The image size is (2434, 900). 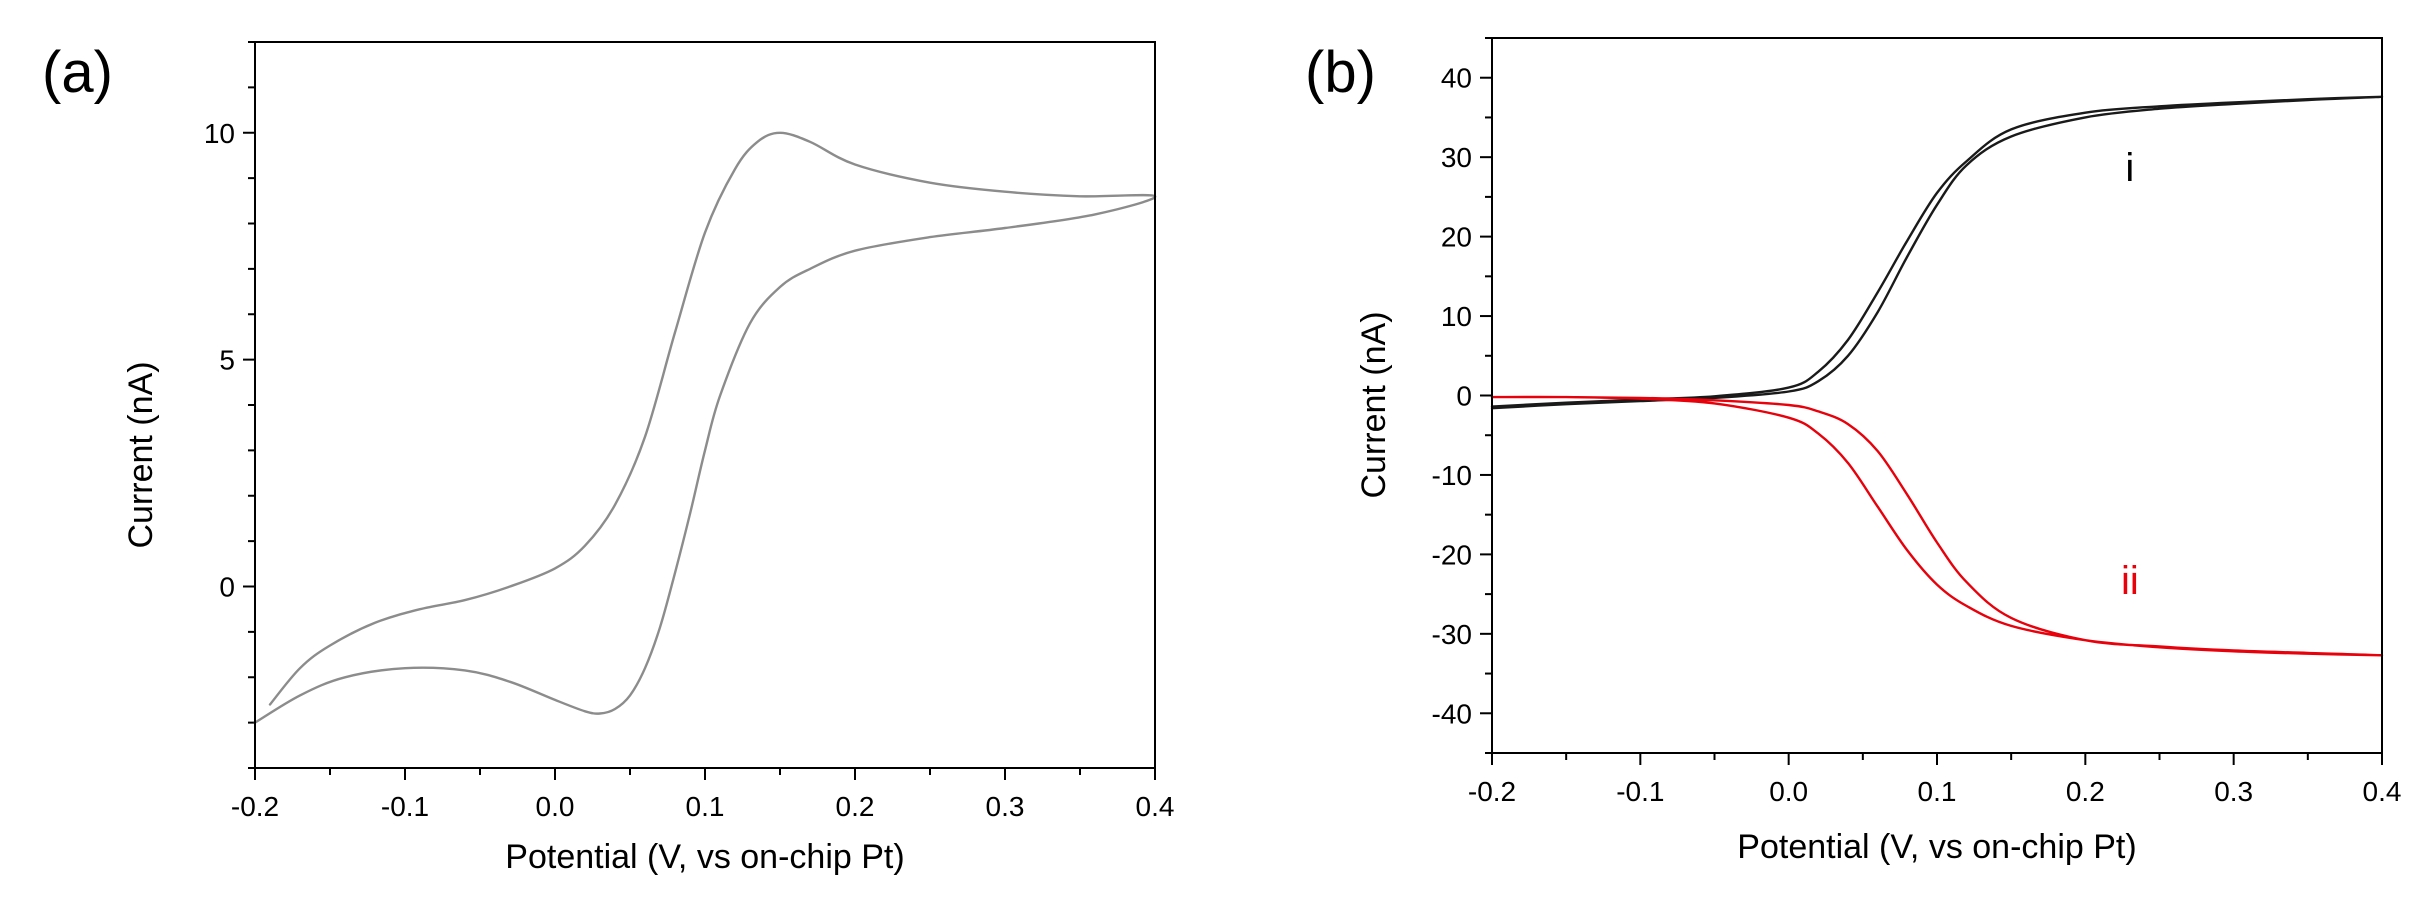 I want to click on panel-a-x-tick-label: -0.2, so click(x=255, y=806).